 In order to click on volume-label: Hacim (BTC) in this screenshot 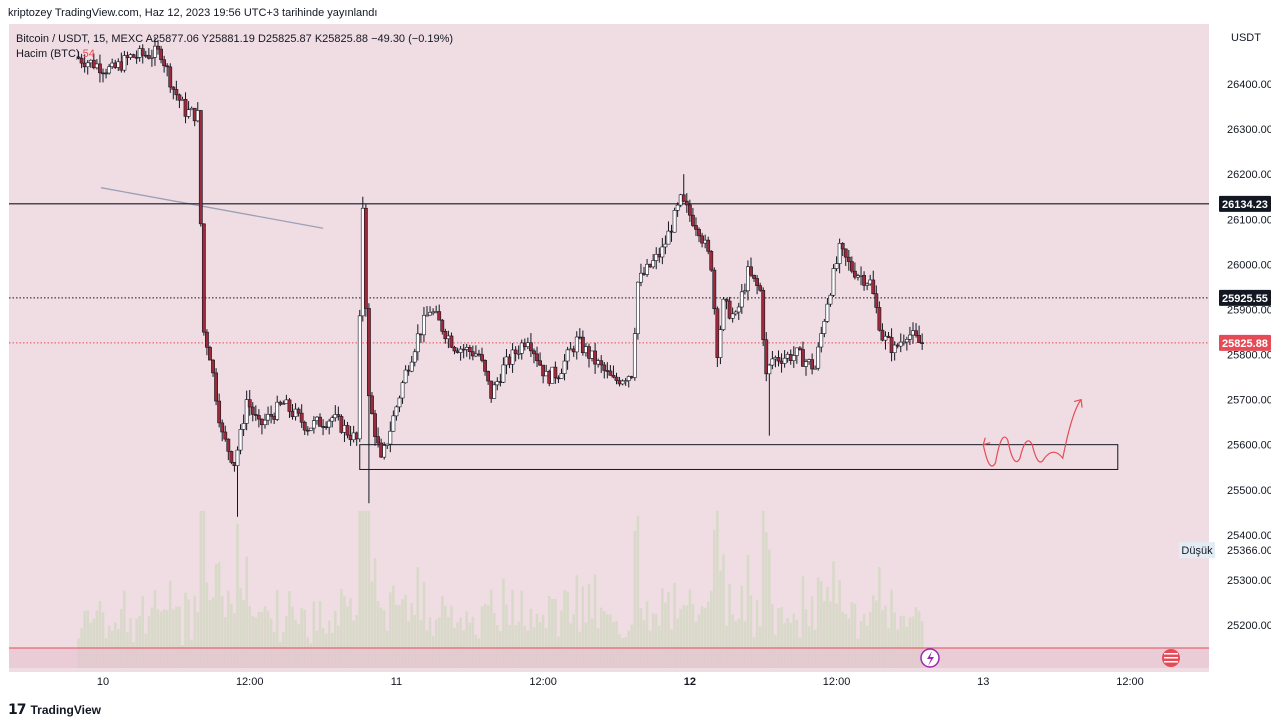, I will do `click(48, 54)`.